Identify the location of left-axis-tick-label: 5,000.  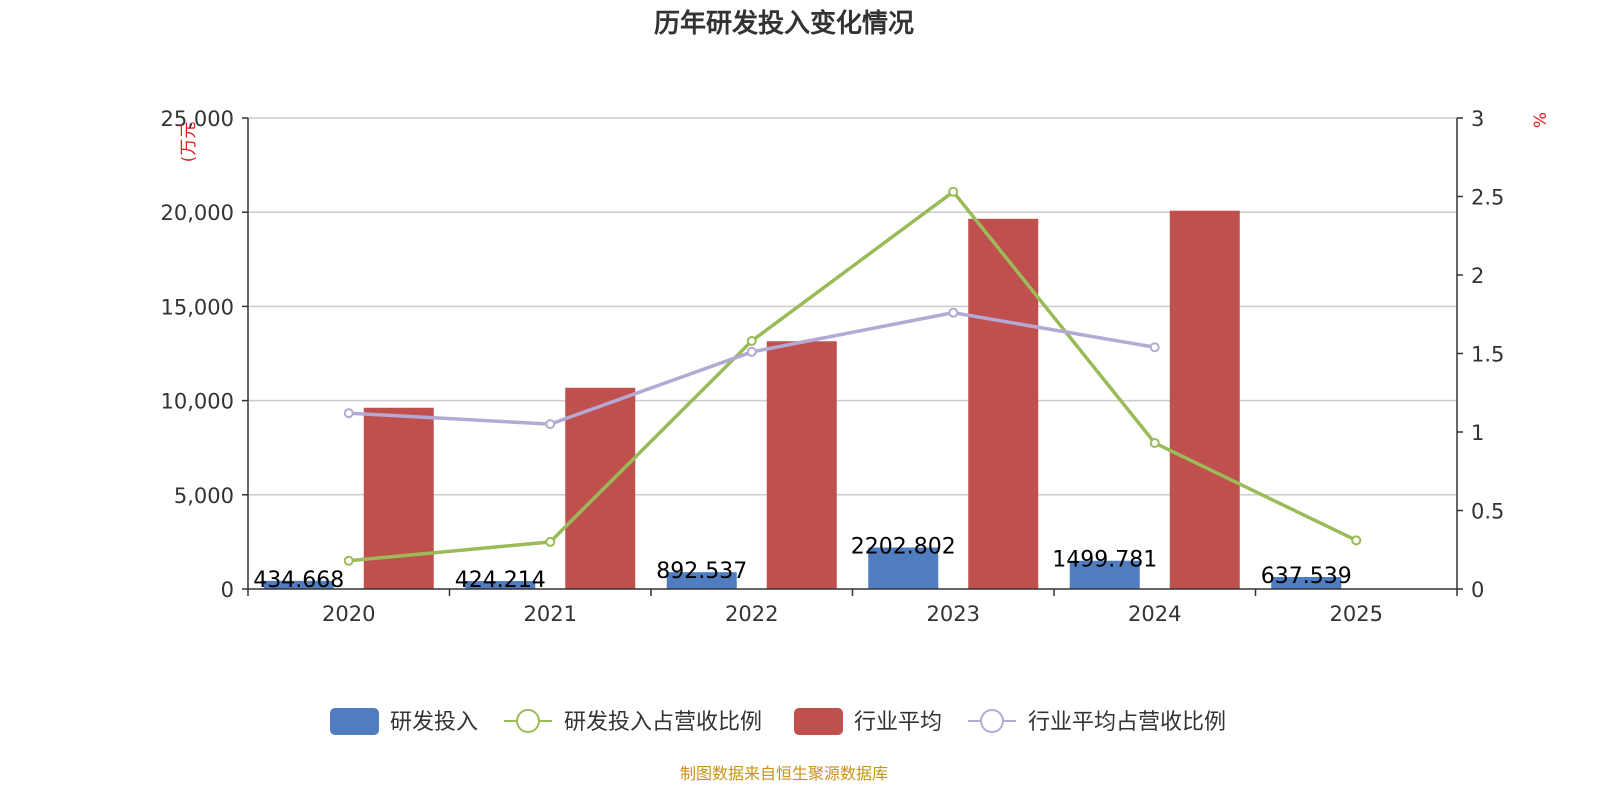
(204, 496).